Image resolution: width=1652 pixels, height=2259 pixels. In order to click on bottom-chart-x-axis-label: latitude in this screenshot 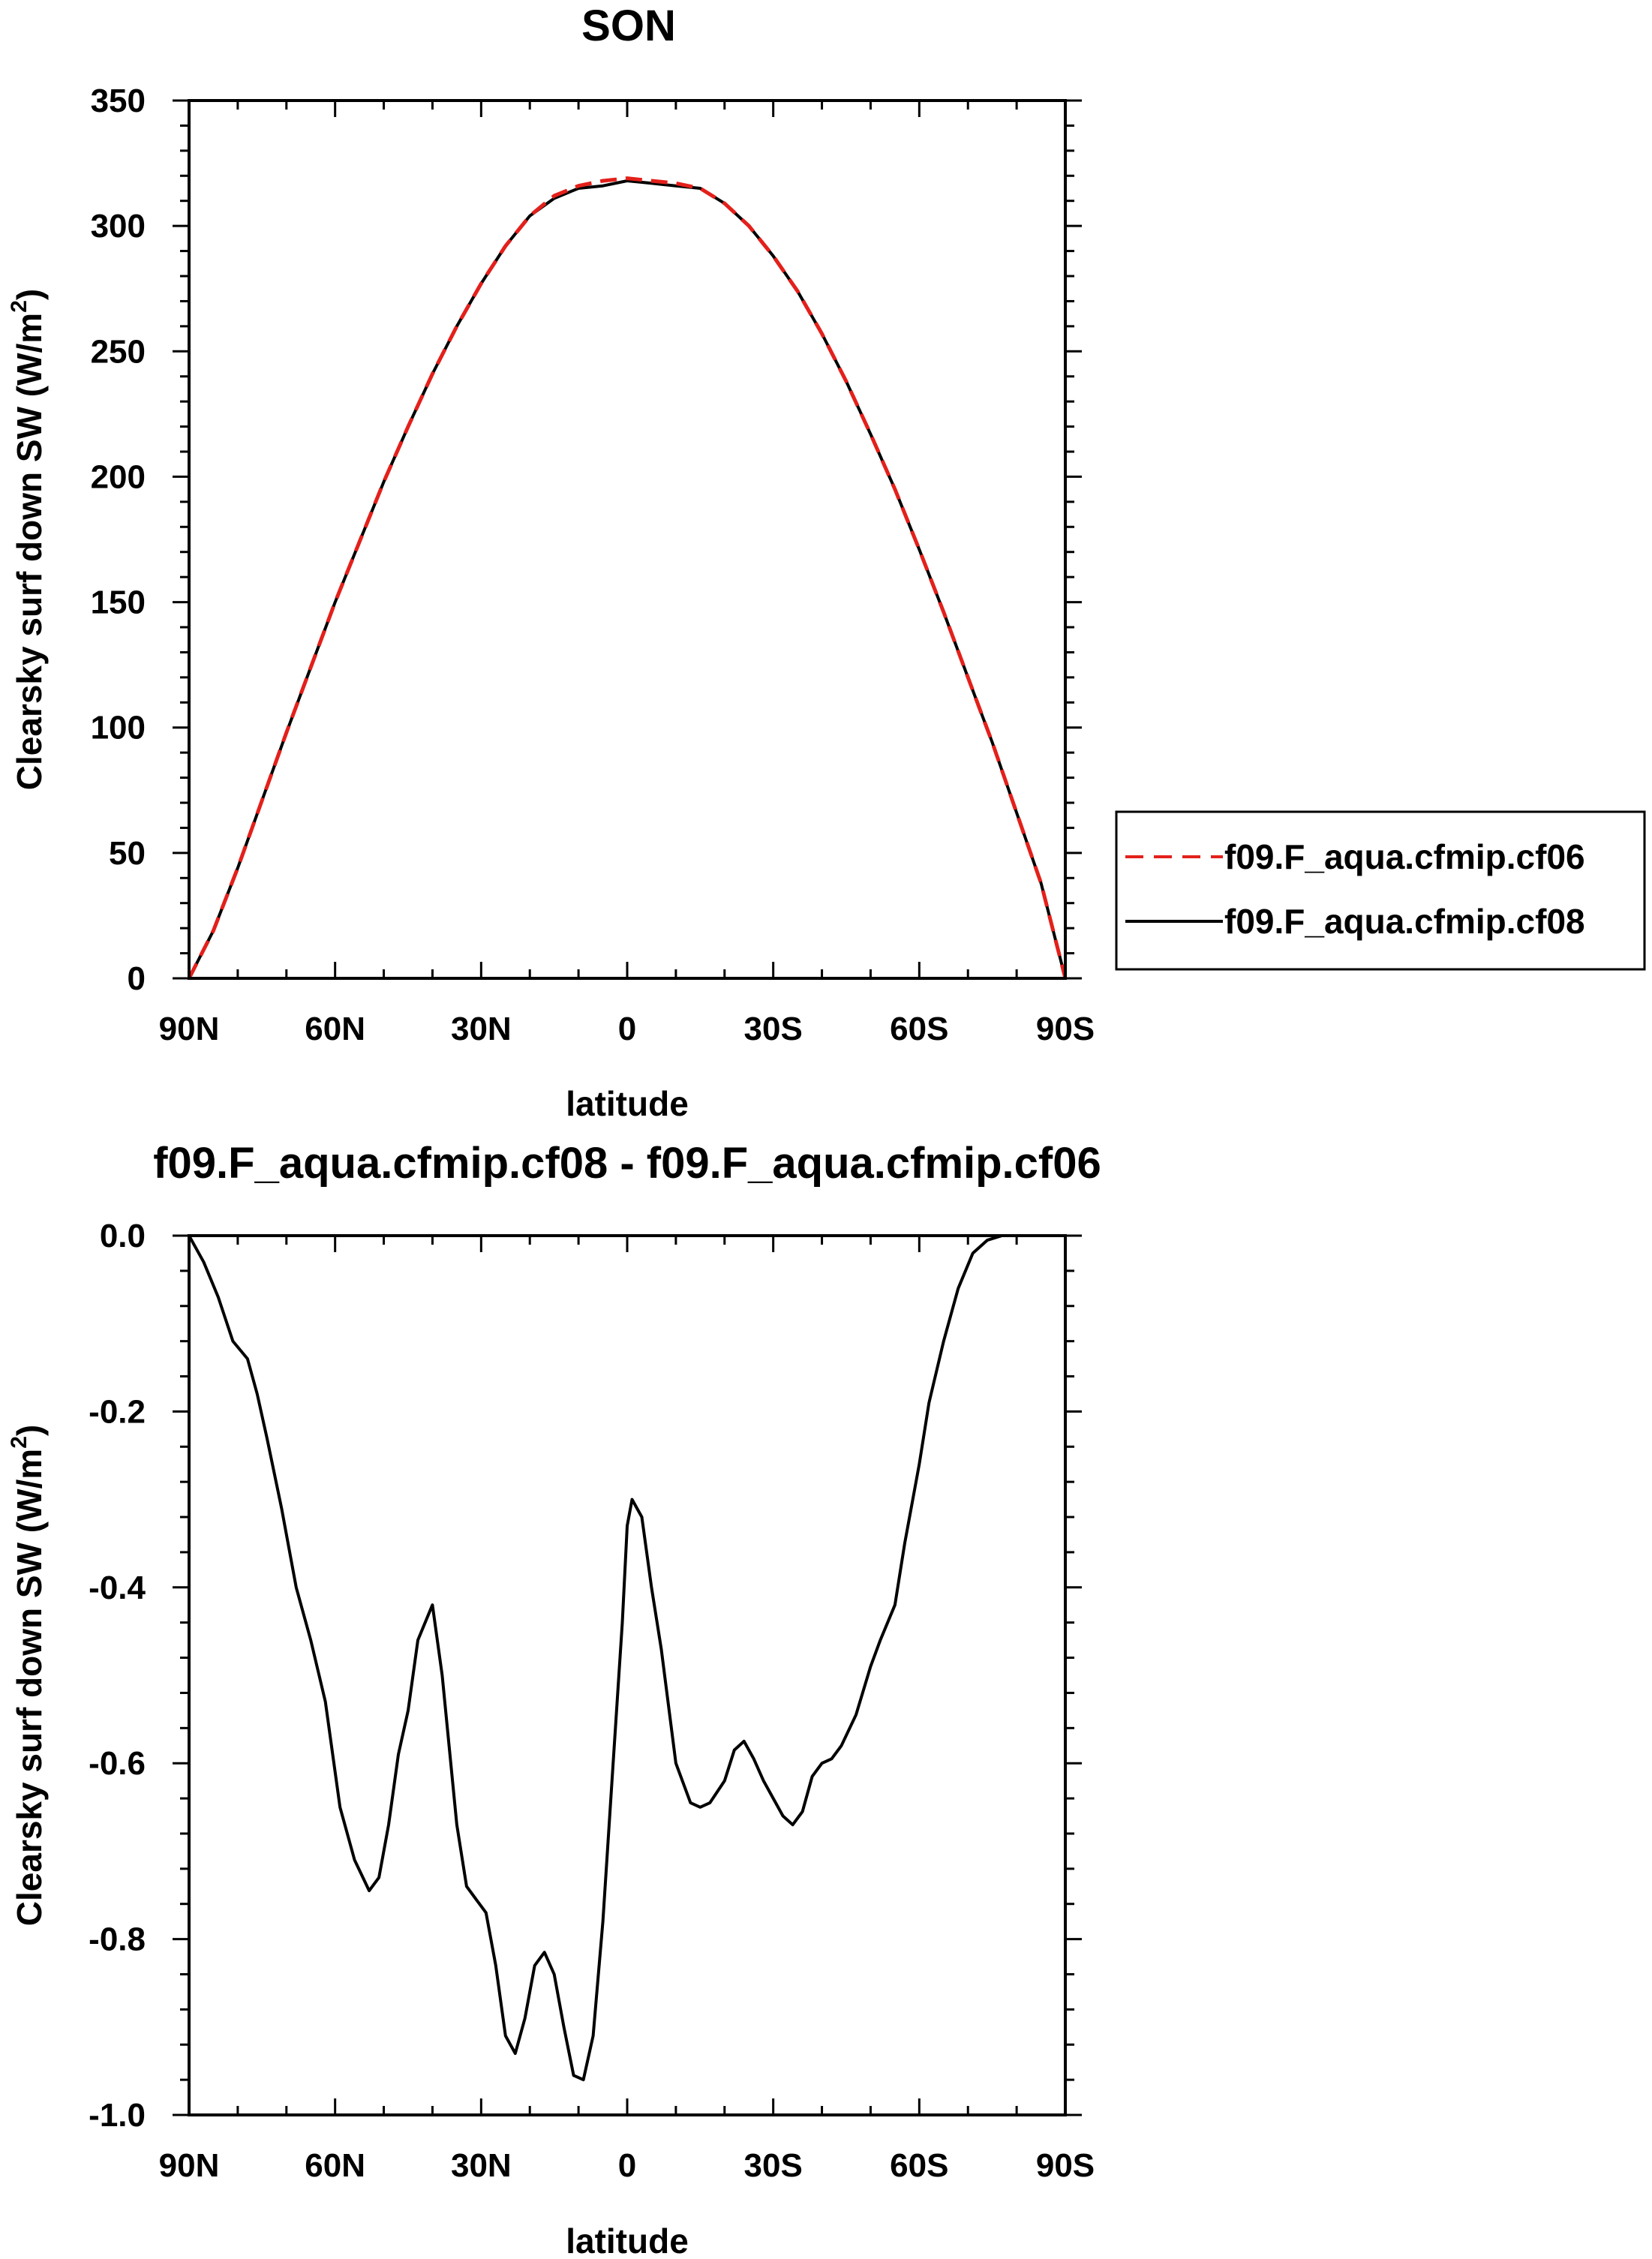, I will do `click(627, 2240)`.